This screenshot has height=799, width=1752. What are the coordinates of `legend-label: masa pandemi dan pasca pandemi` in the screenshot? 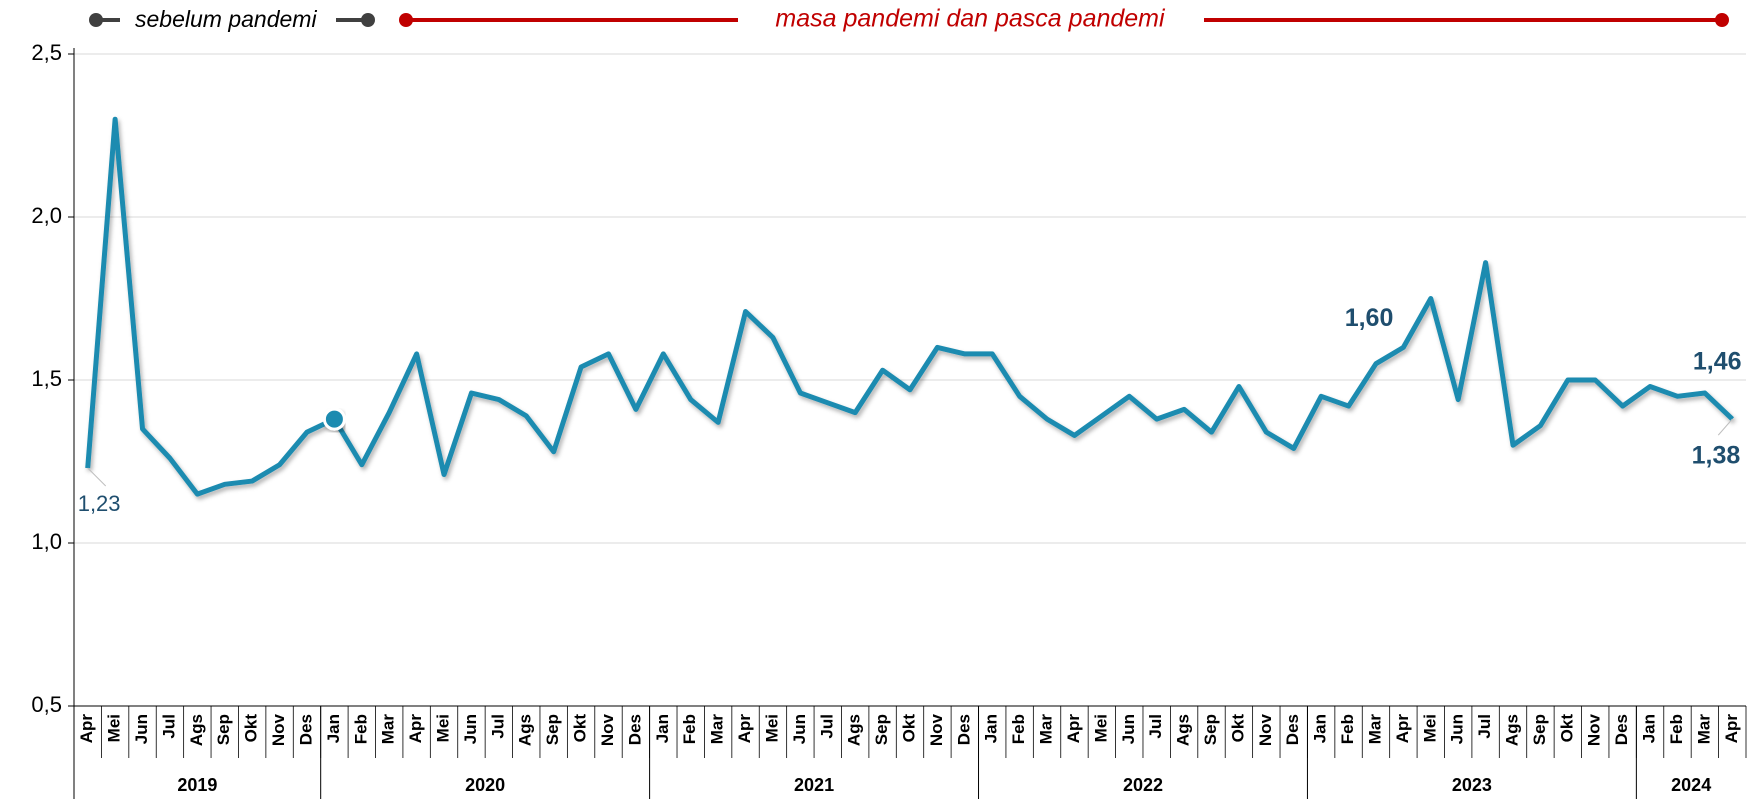 It's located at (970, 19).